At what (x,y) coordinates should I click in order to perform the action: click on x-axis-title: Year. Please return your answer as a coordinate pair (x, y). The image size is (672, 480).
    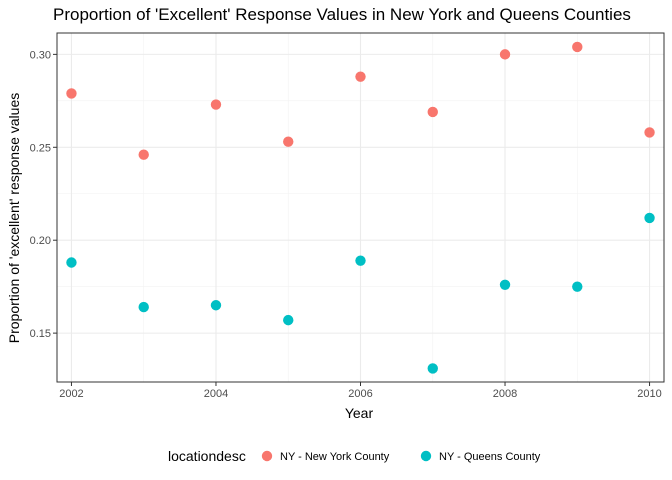
    Looking at the image, I should click on (359, 413).